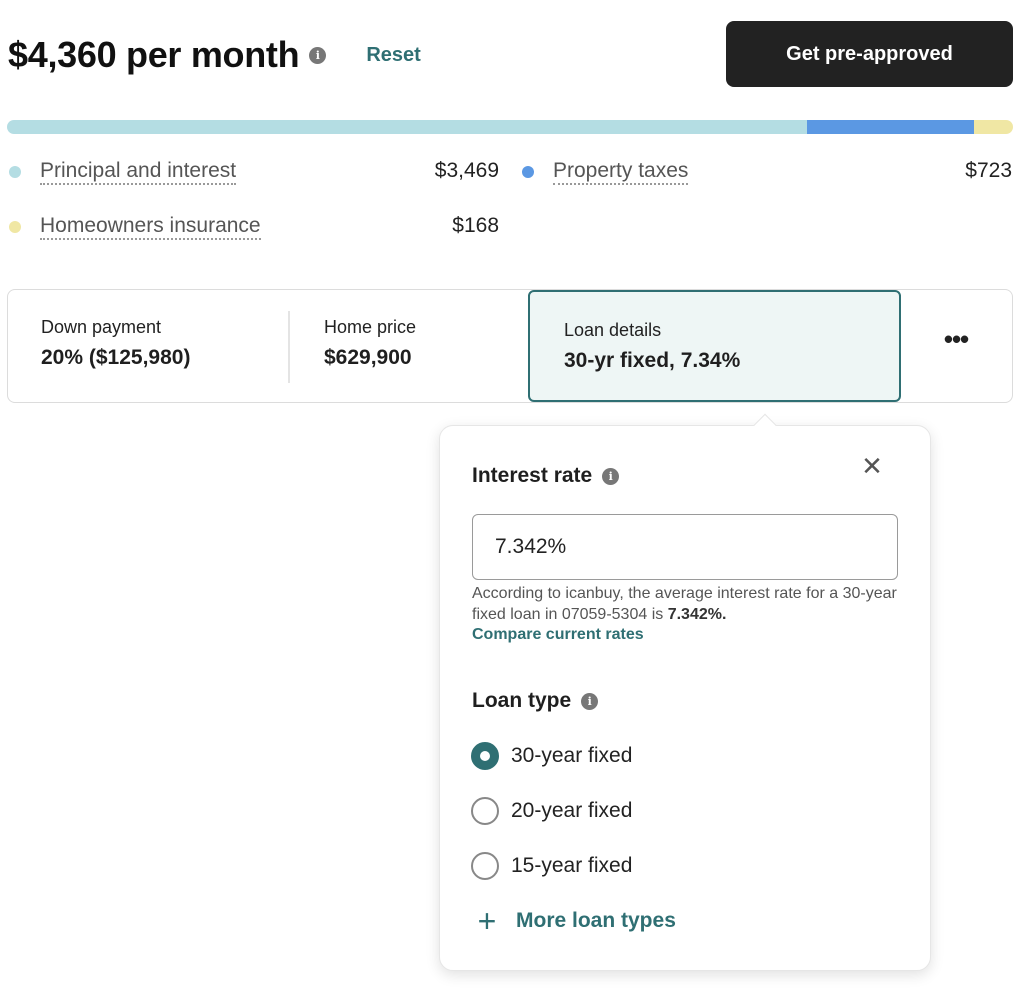  I want to click on interest-rate-input, so click(685, 547).